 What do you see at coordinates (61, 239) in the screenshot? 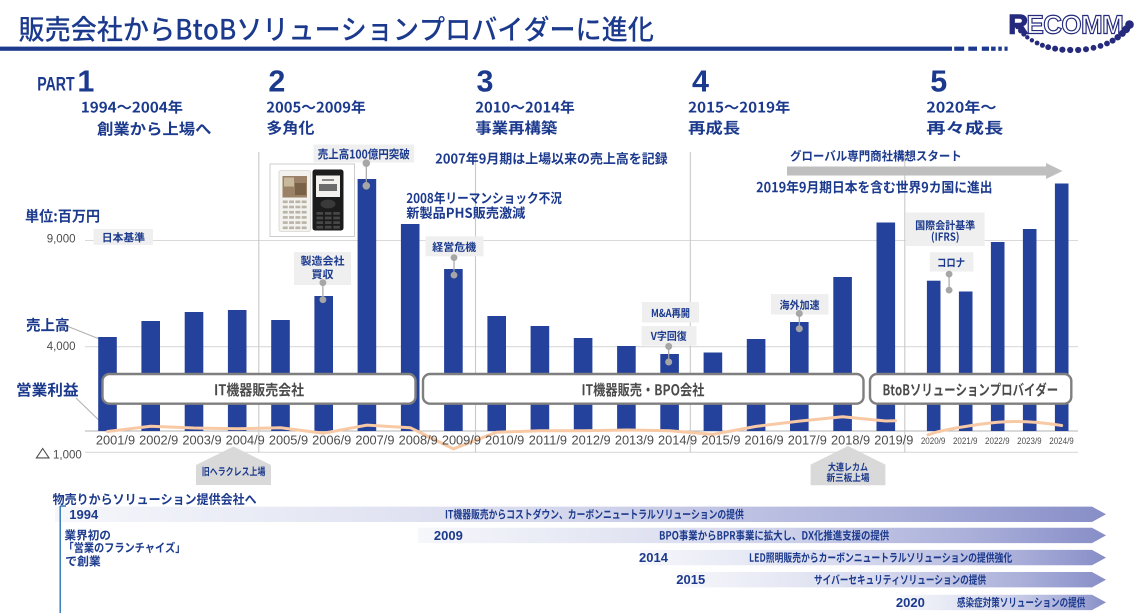
I see `svg-text: 9,000` at bounding box center [61, 239].